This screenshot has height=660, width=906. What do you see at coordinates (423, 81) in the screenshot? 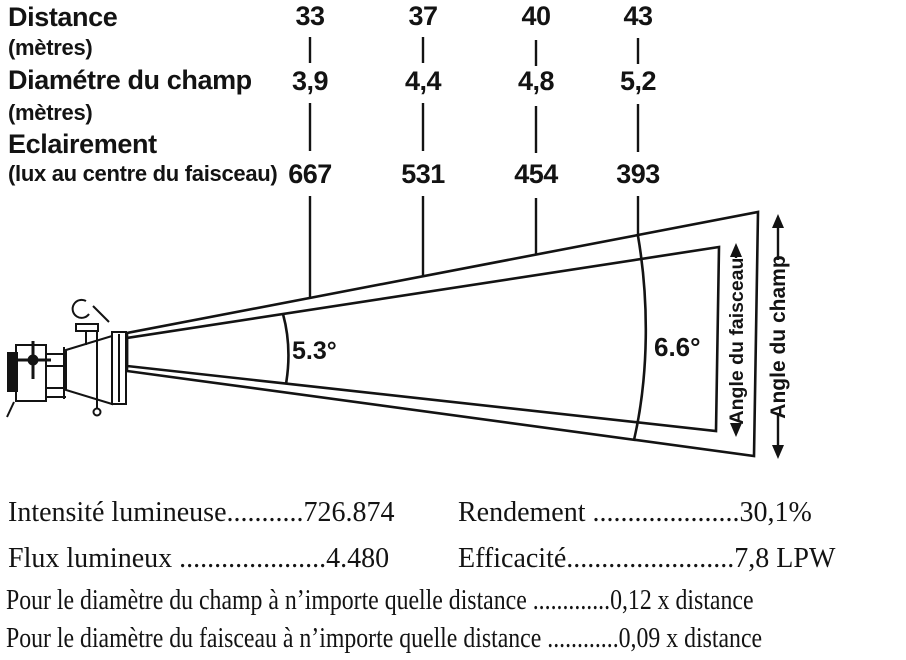
I see `field-diameter-value: 4,4` at bounding box center [423, 81].